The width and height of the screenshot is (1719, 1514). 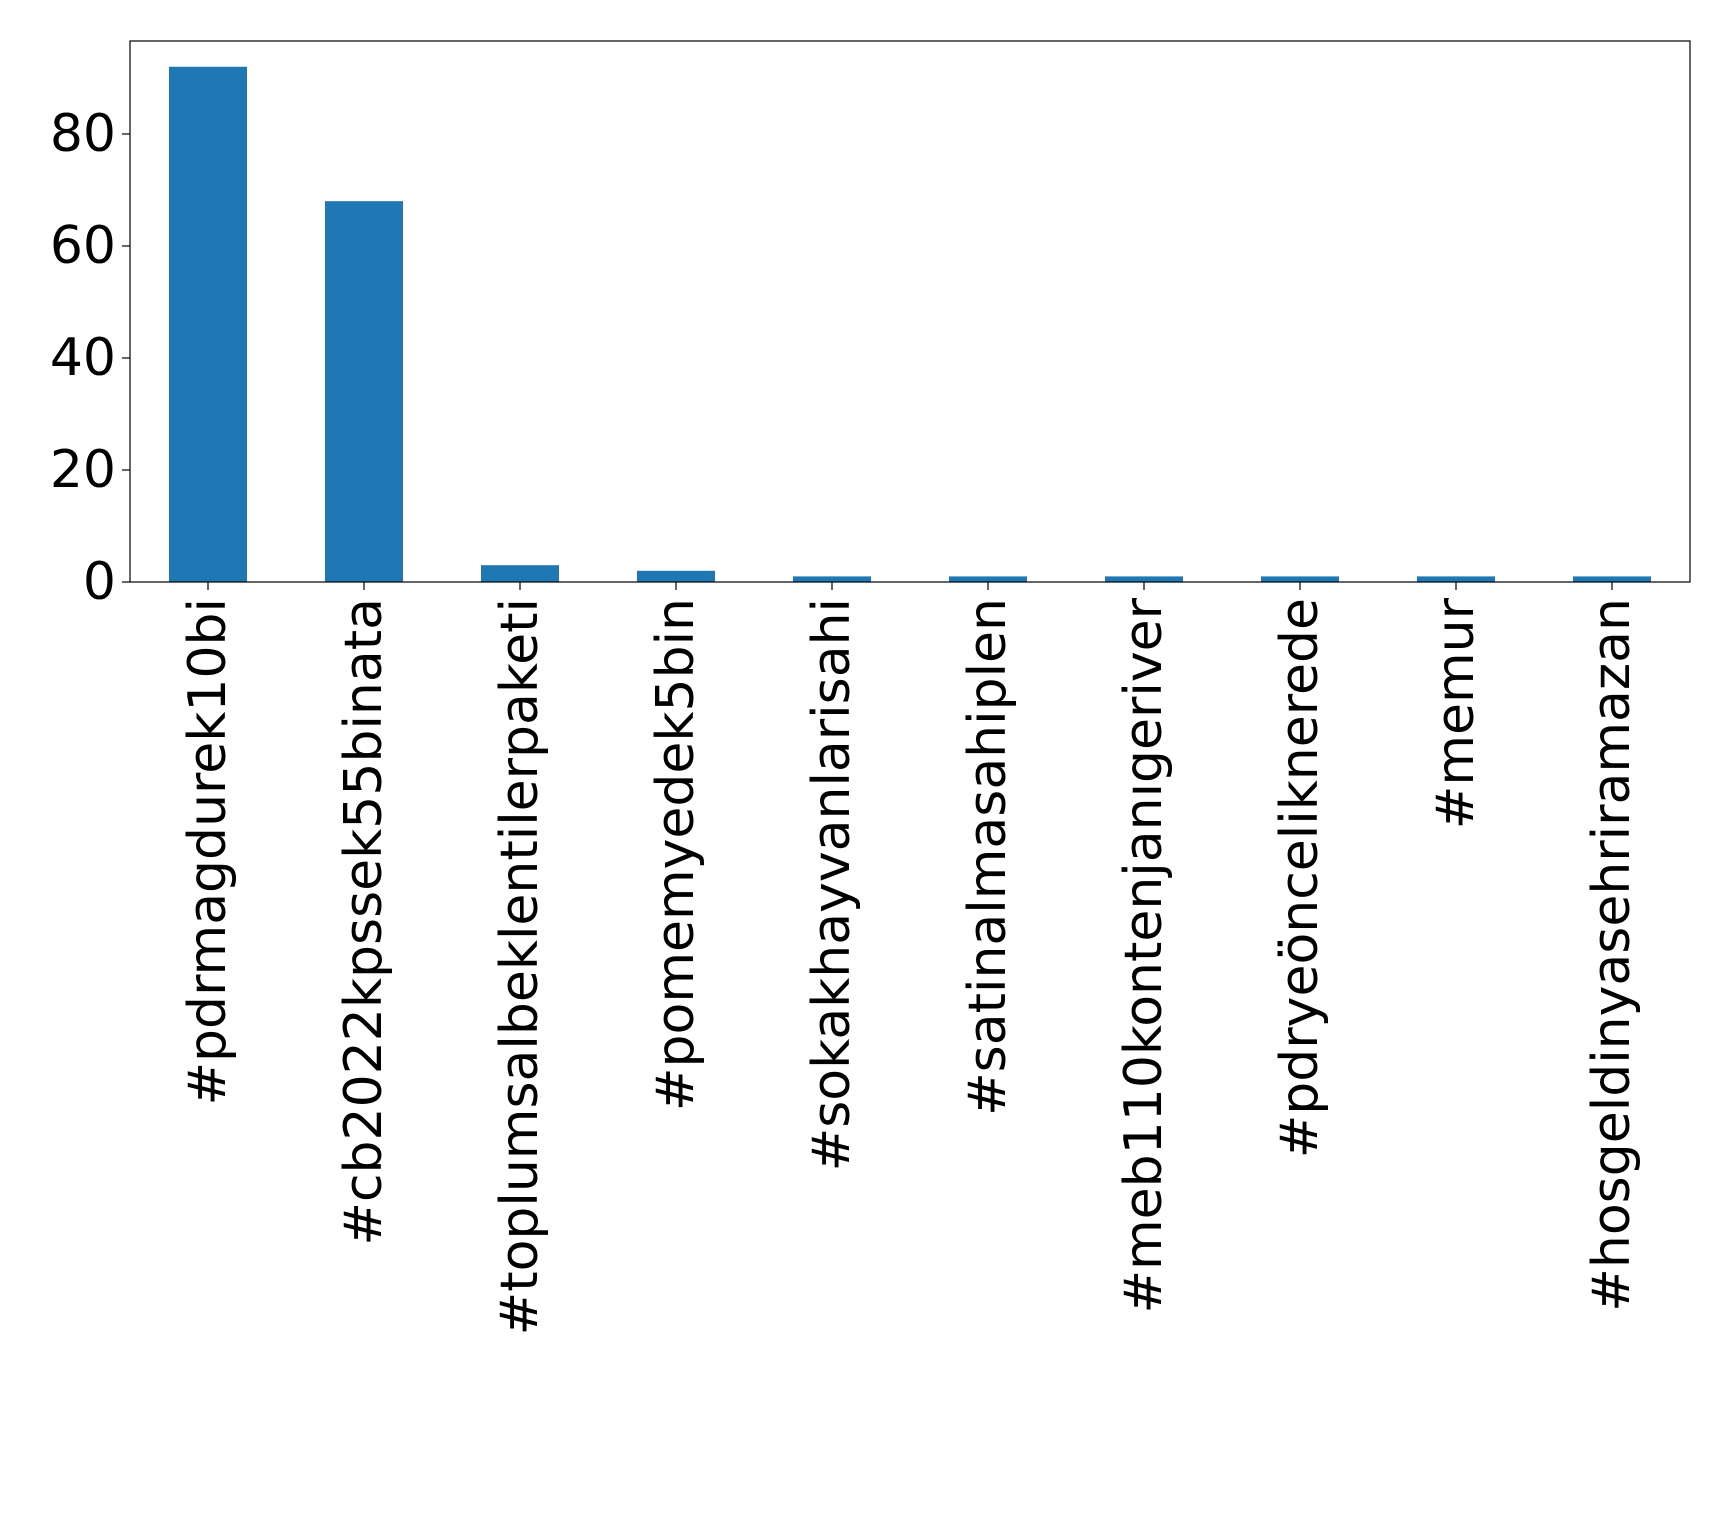 I want to click on y-axis: 0 20 40 60 80, so click(x=90, y=358).